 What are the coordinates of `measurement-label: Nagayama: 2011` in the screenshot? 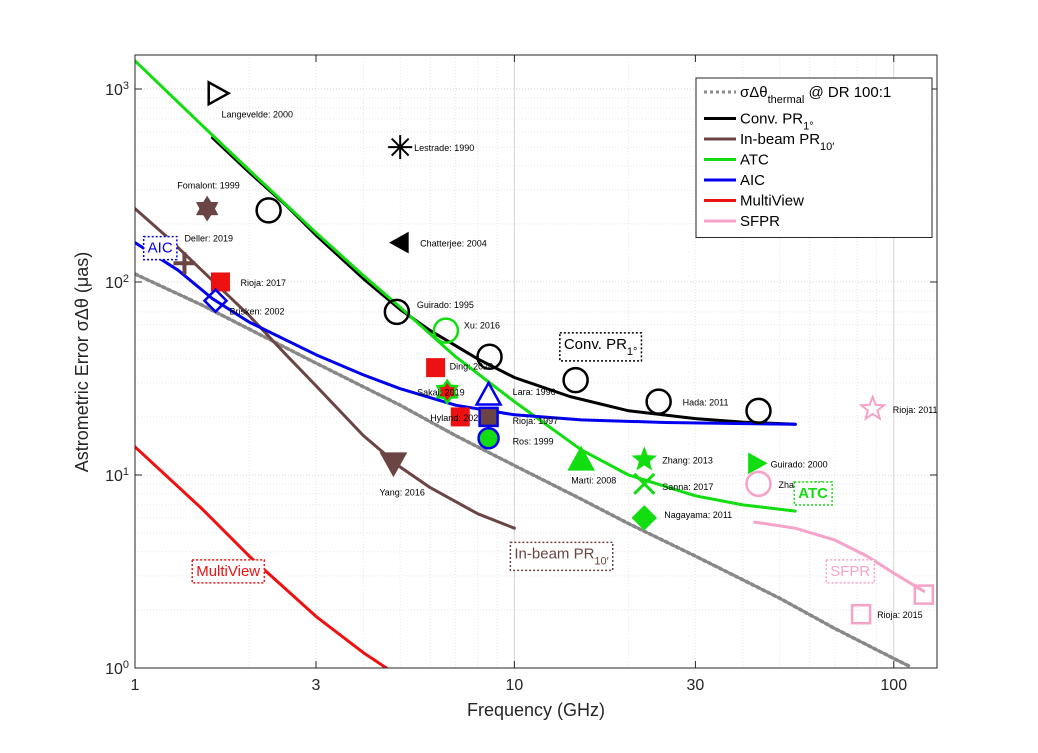 It's located at (698, 515).